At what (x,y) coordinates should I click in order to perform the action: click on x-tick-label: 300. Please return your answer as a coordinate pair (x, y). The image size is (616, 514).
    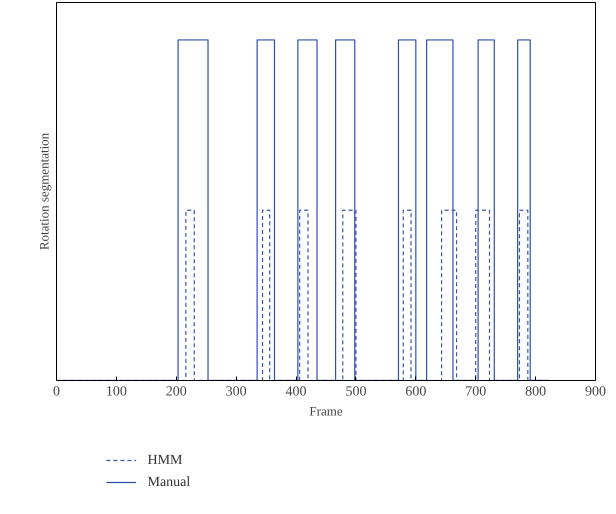
    Looking at the image, I should click on (236, 392).